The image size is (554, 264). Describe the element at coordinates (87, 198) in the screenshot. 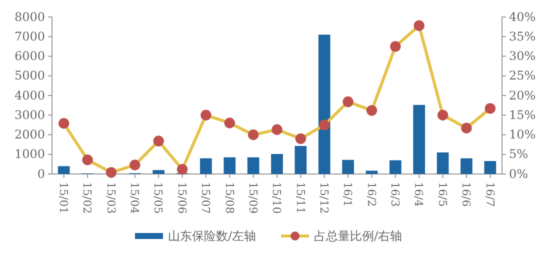

I see `x-tick-label: 15/02` at that location.